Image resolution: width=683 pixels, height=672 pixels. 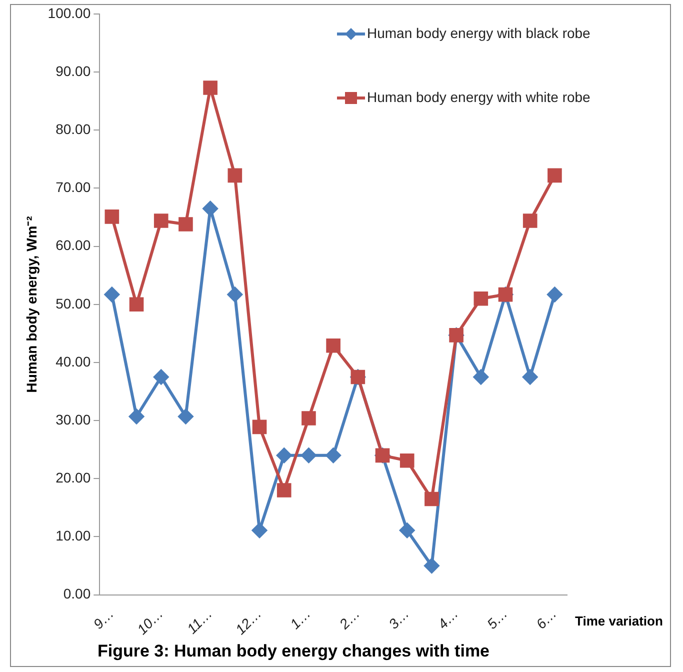 I want to click on y-tick-label: 80.00, so click(x=73, y=129).